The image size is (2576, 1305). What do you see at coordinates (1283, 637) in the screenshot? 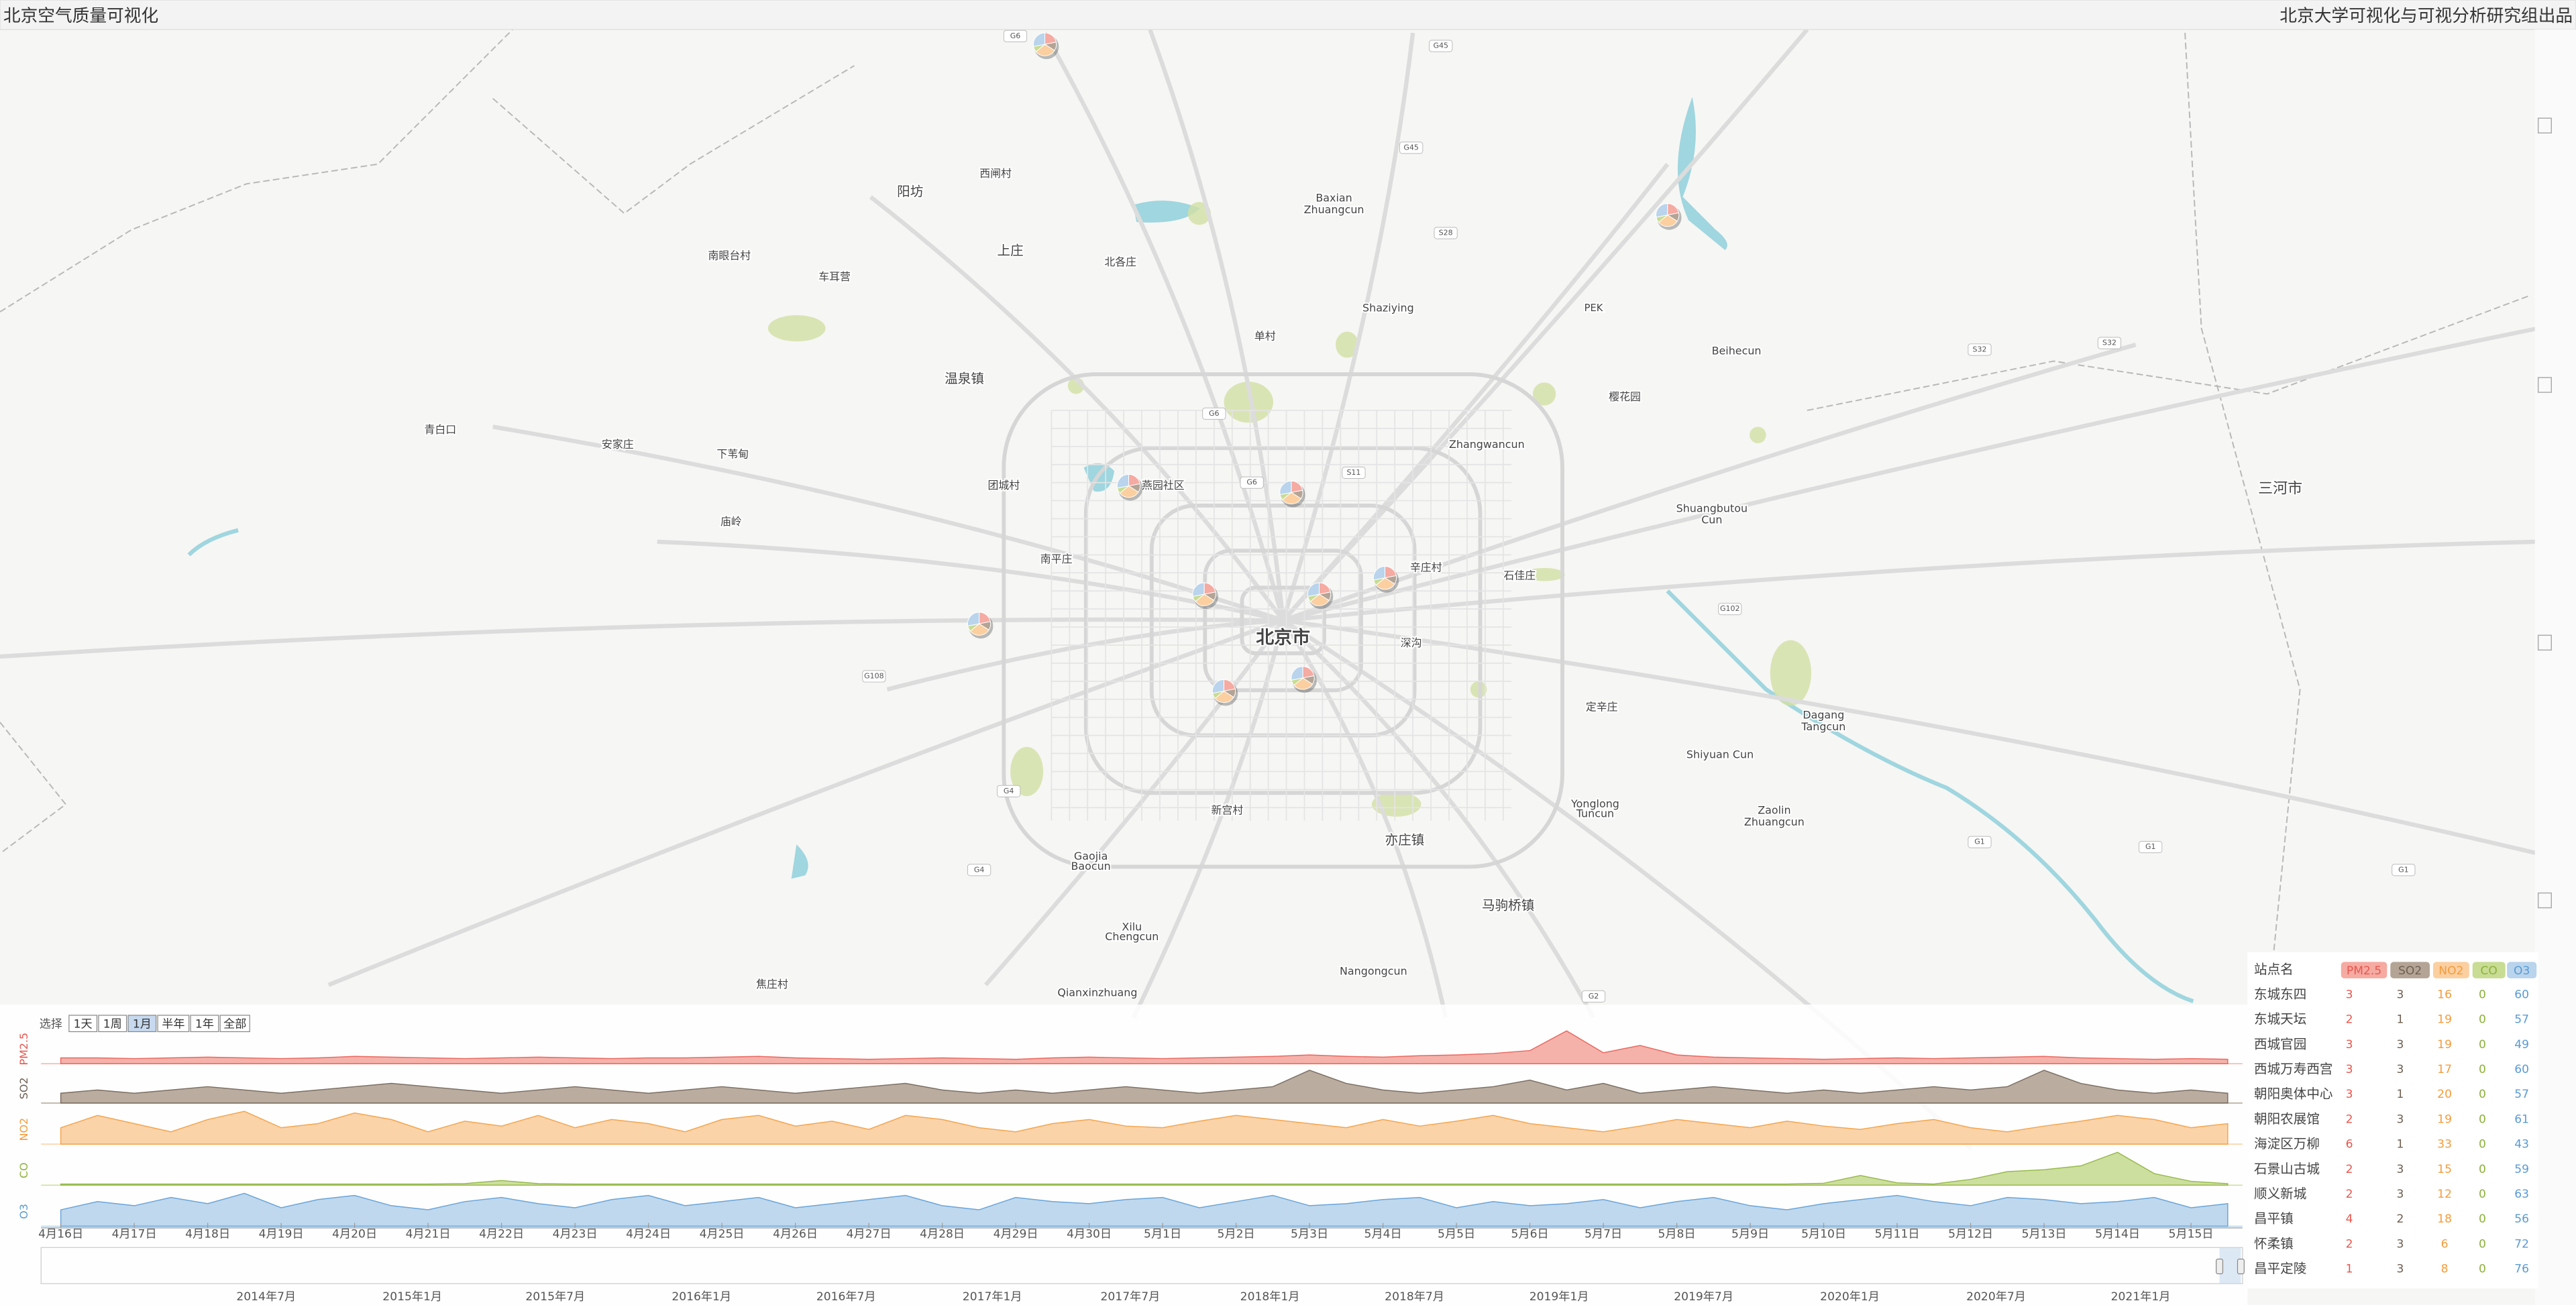
I see `place-label: 北京市` at bounding box center [1283, 637].